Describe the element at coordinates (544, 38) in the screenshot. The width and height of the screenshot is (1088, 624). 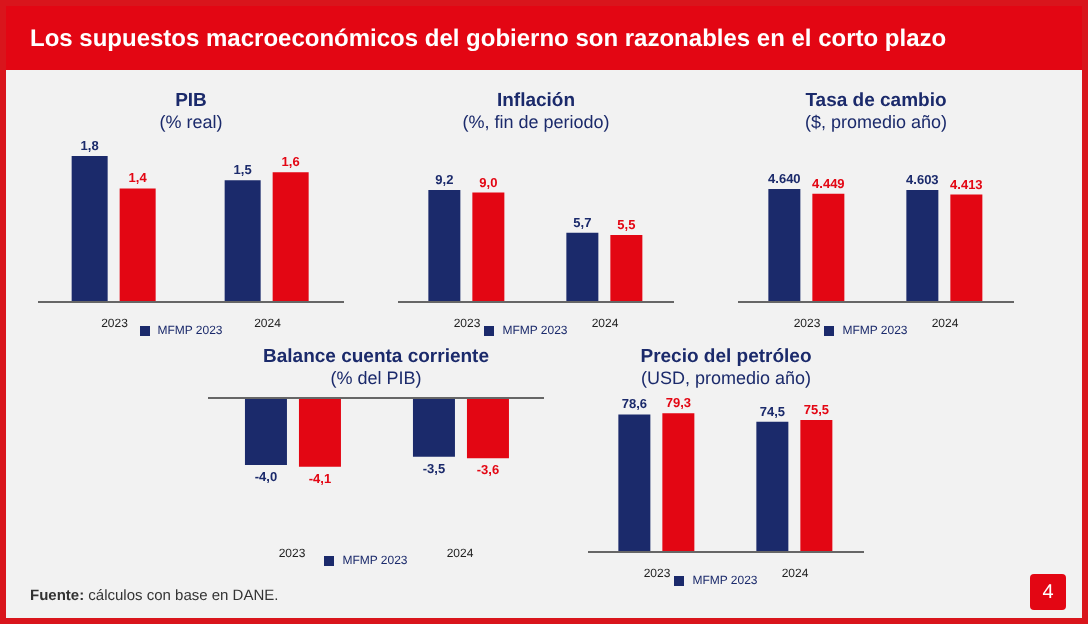
I see `text: Los supuestos macroeconómicos del gobierno son razonables en el corto plazo` at that location.